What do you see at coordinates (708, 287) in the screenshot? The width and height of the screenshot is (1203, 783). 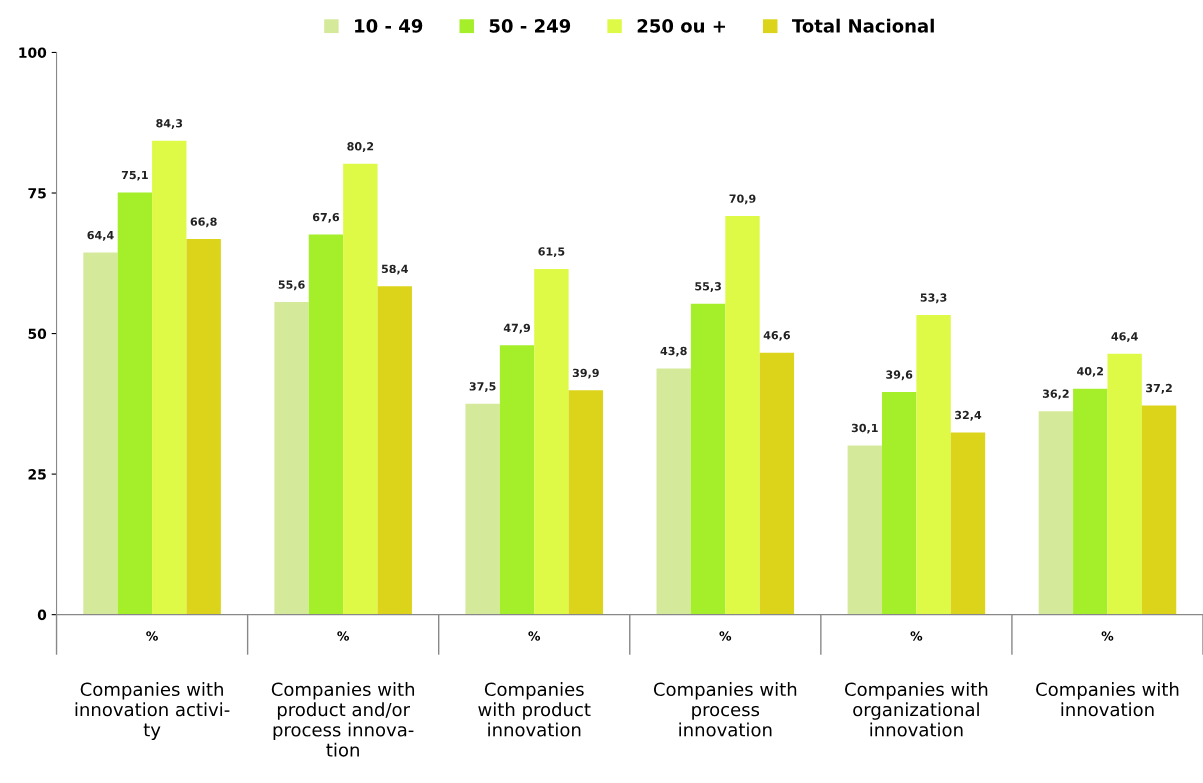 I see `data-label: 55,3` at bounding box center [708, 287].